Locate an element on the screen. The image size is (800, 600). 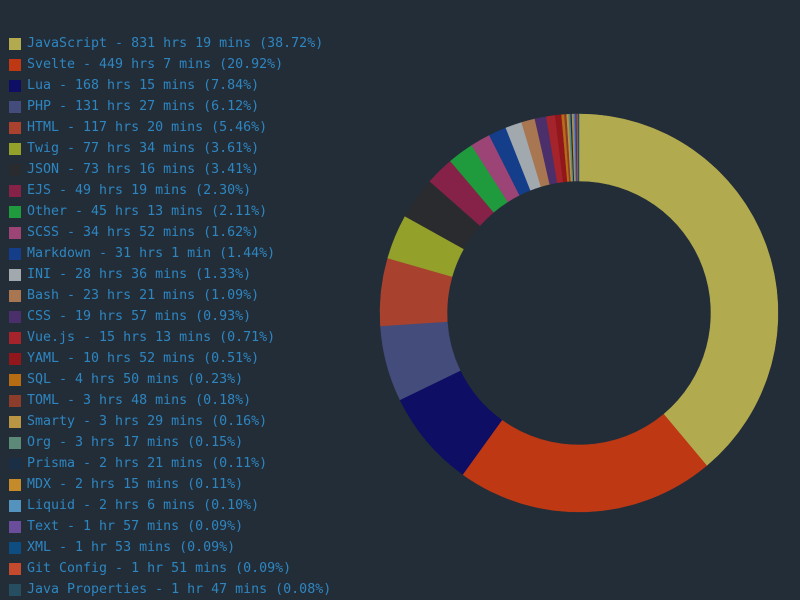
legend-item: JSON - 73 hrs 16 mins (3.41%) is located at coordinates (170, 169).